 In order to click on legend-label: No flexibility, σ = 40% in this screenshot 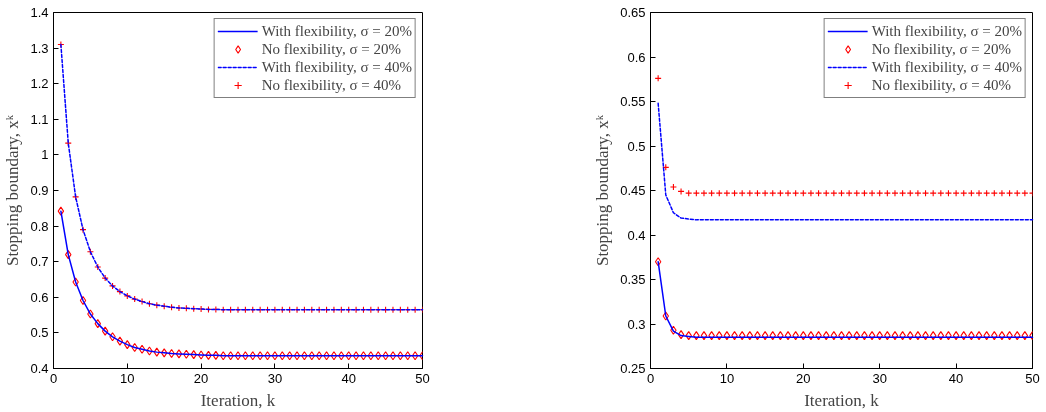, I will do `click(941, 85)`.